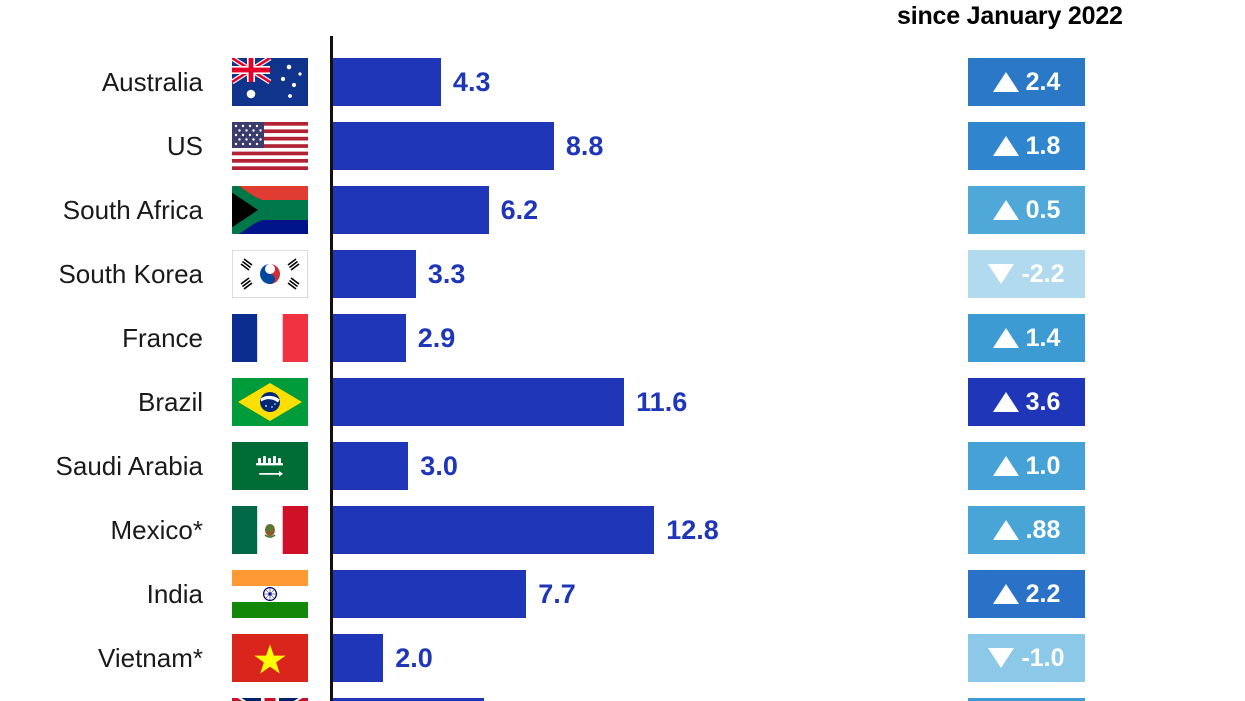 The width and height of the screenshot is (1245, 701). What do you see at coordinates (692, 529) in the screenshot?
I see `bar-value-label: 12.8` at bounding box center [692, 529].